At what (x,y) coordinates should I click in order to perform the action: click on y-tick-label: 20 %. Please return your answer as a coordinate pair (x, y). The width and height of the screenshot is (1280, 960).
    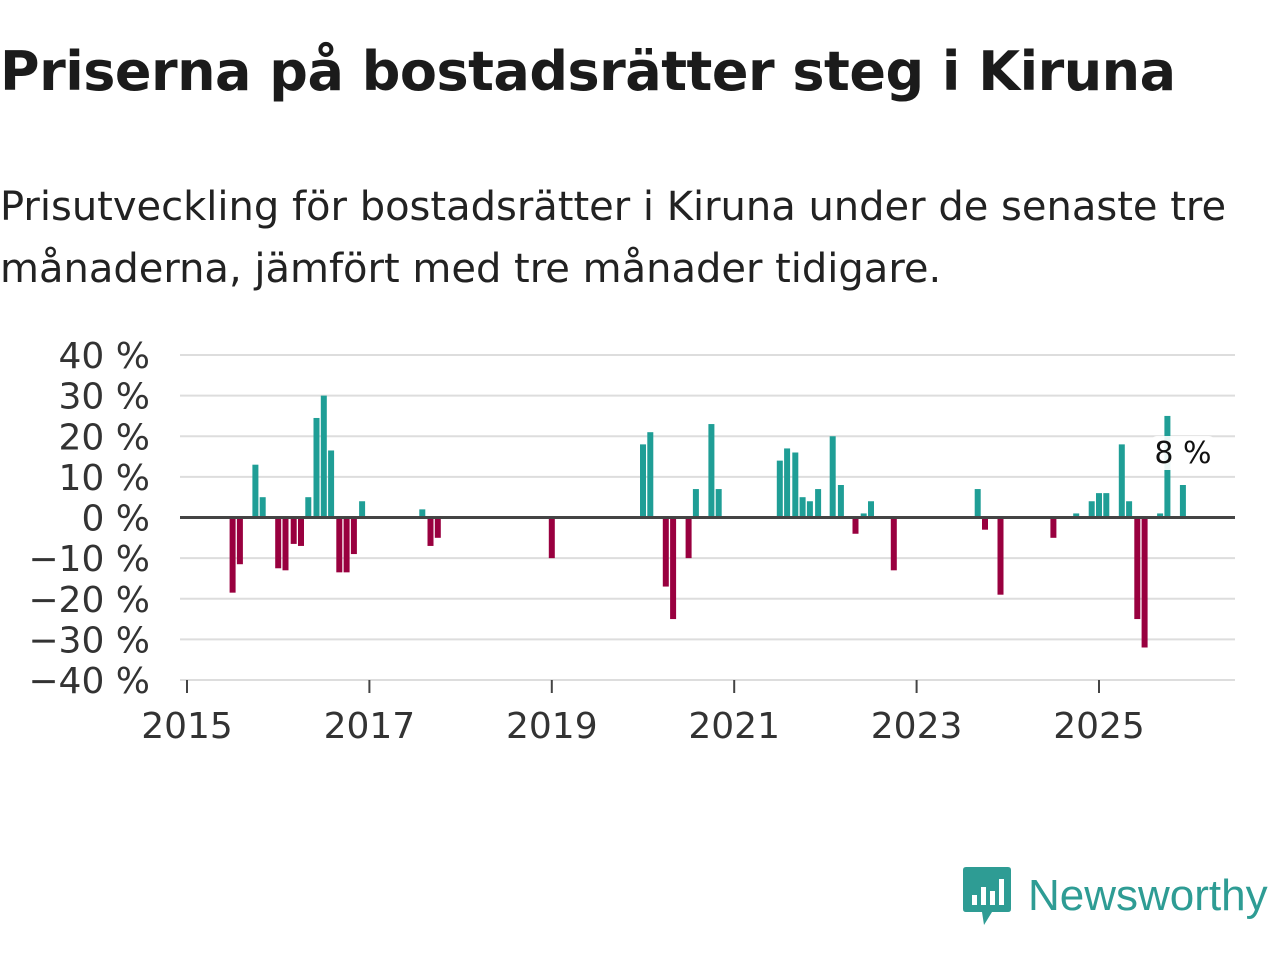
    Looking at the image, I should click on (104, 437).